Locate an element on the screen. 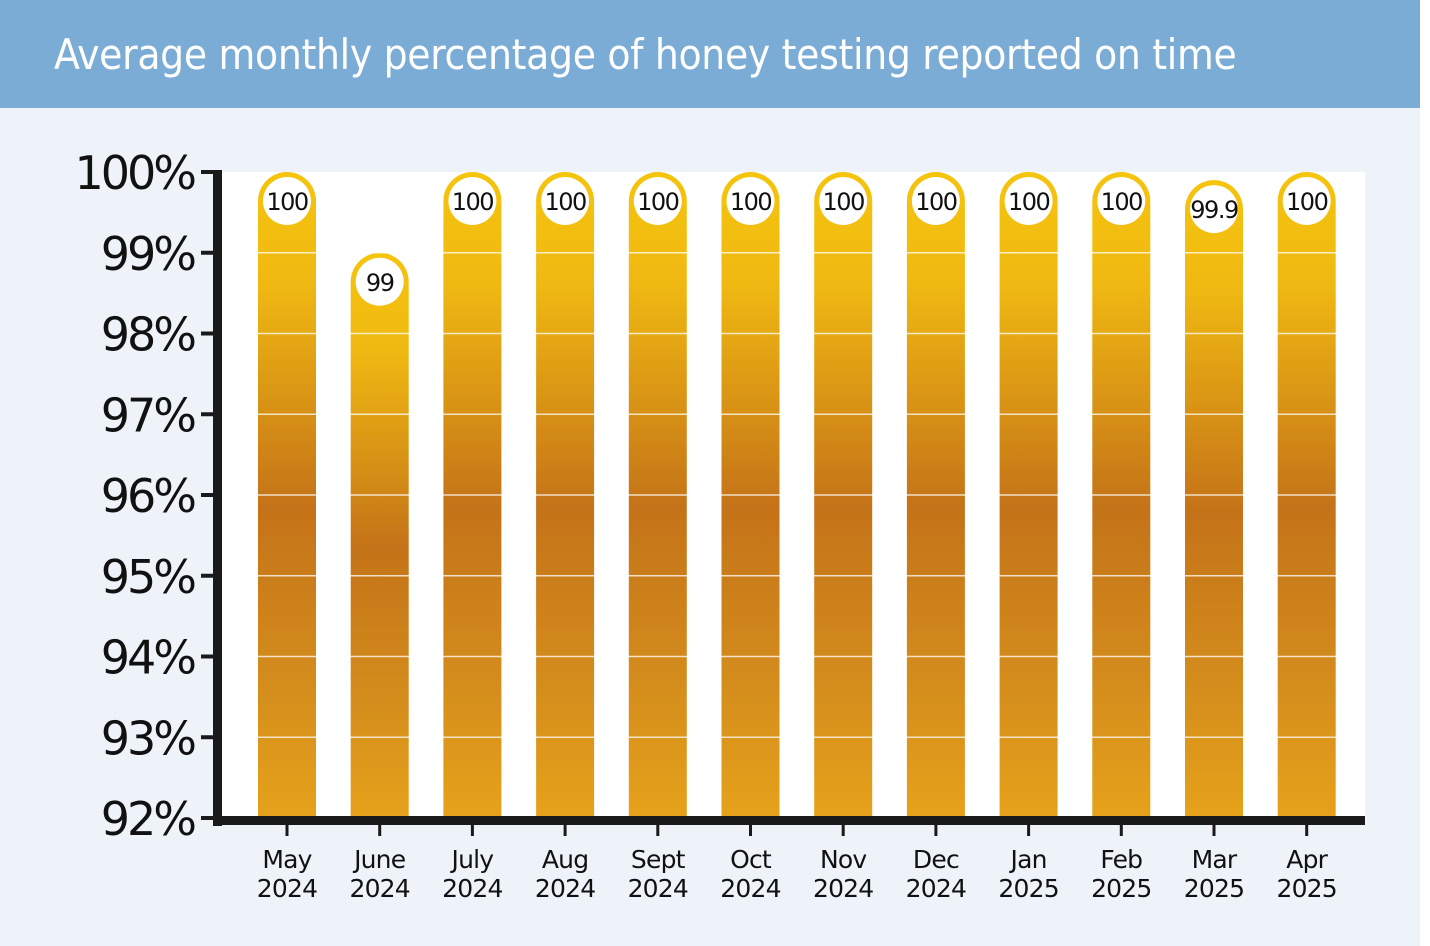  bar-value-label: 99 is located at coordinates (380, 283).